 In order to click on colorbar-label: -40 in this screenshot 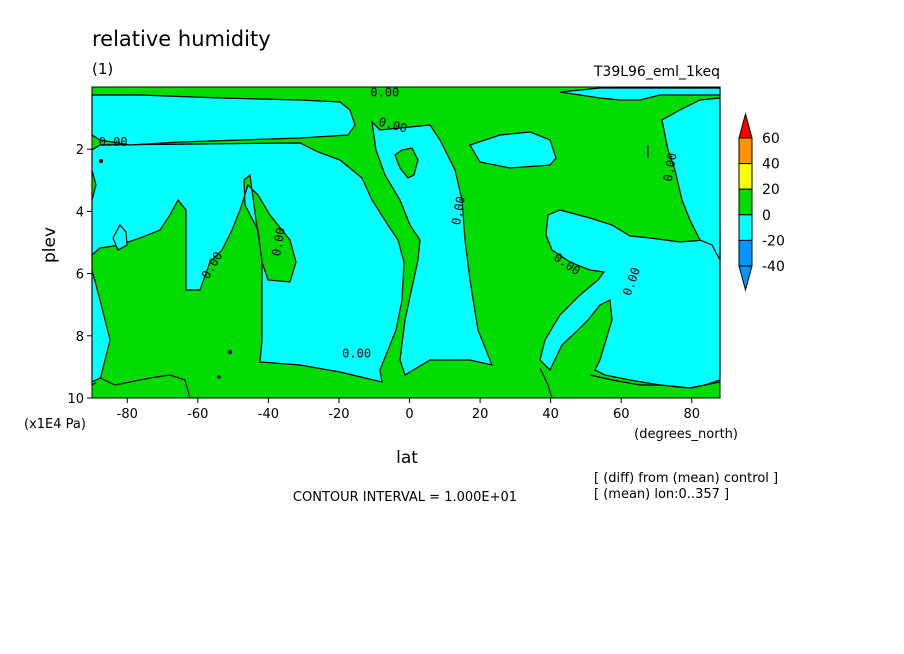, I will do `click(773, 267)`.